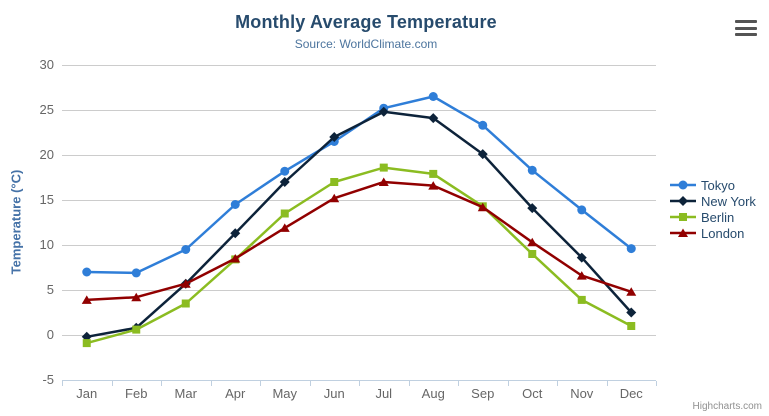 This screenshot has width=769, height=416. I want to click on y-axis-label: 15, so click(47, 199).